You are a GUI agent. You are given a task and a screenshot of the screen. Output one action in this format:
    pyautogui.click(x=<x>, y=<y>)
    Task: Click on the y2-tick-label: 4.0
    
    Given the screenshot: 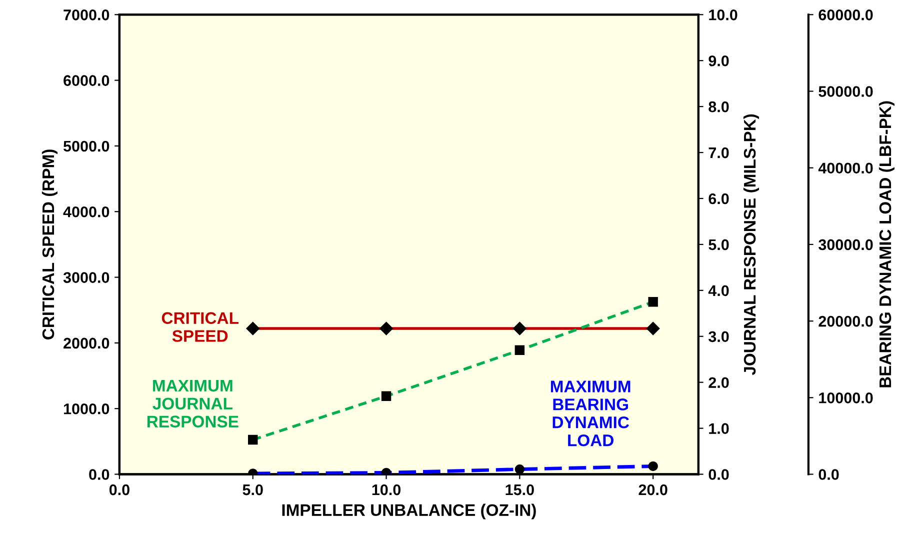 What is the action you would take?
    pyautogui.click(x=718, y=290)
    